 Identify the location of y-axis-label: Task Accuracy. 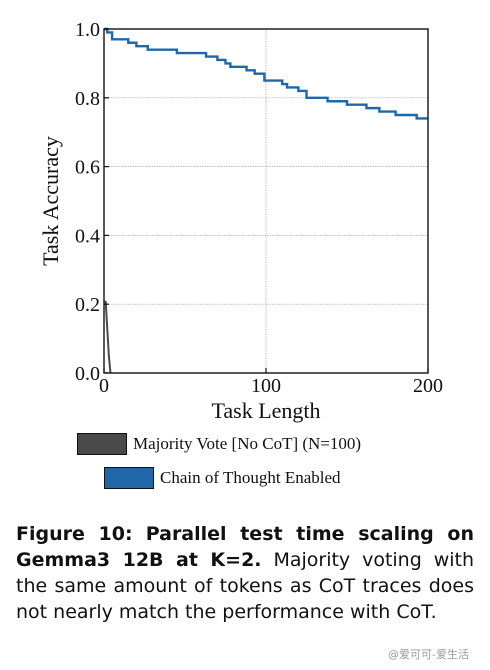
(50, 201).